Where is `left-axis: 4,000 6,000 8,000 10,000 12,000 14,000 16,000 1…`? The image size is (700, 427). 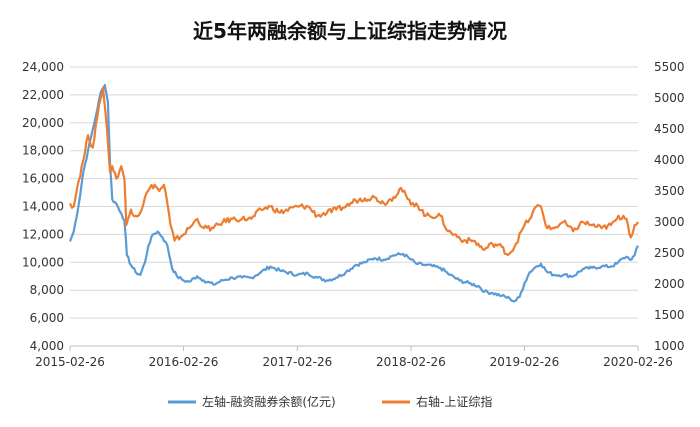
left-axis: 4,000 6,000 8,000 10,000 12,000 14,000 16,000 1… is located at coordinates (43, 206).